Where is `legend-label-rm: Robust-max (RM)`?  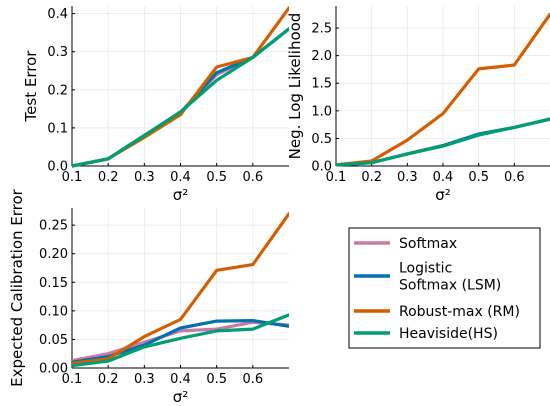 legend-label-rm: Robust-max (RM) is located at coordinates (459, 312).